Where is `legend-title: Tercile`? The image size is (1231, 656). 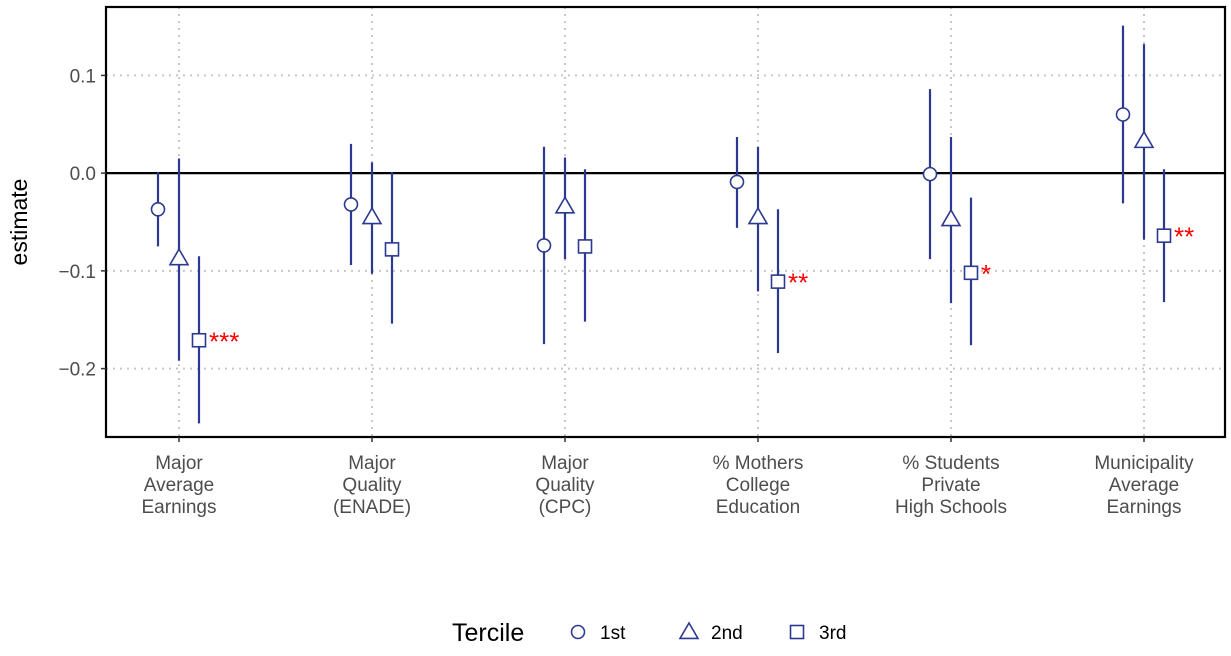 legend-title: Tercile is located at coordinates (488, 633).